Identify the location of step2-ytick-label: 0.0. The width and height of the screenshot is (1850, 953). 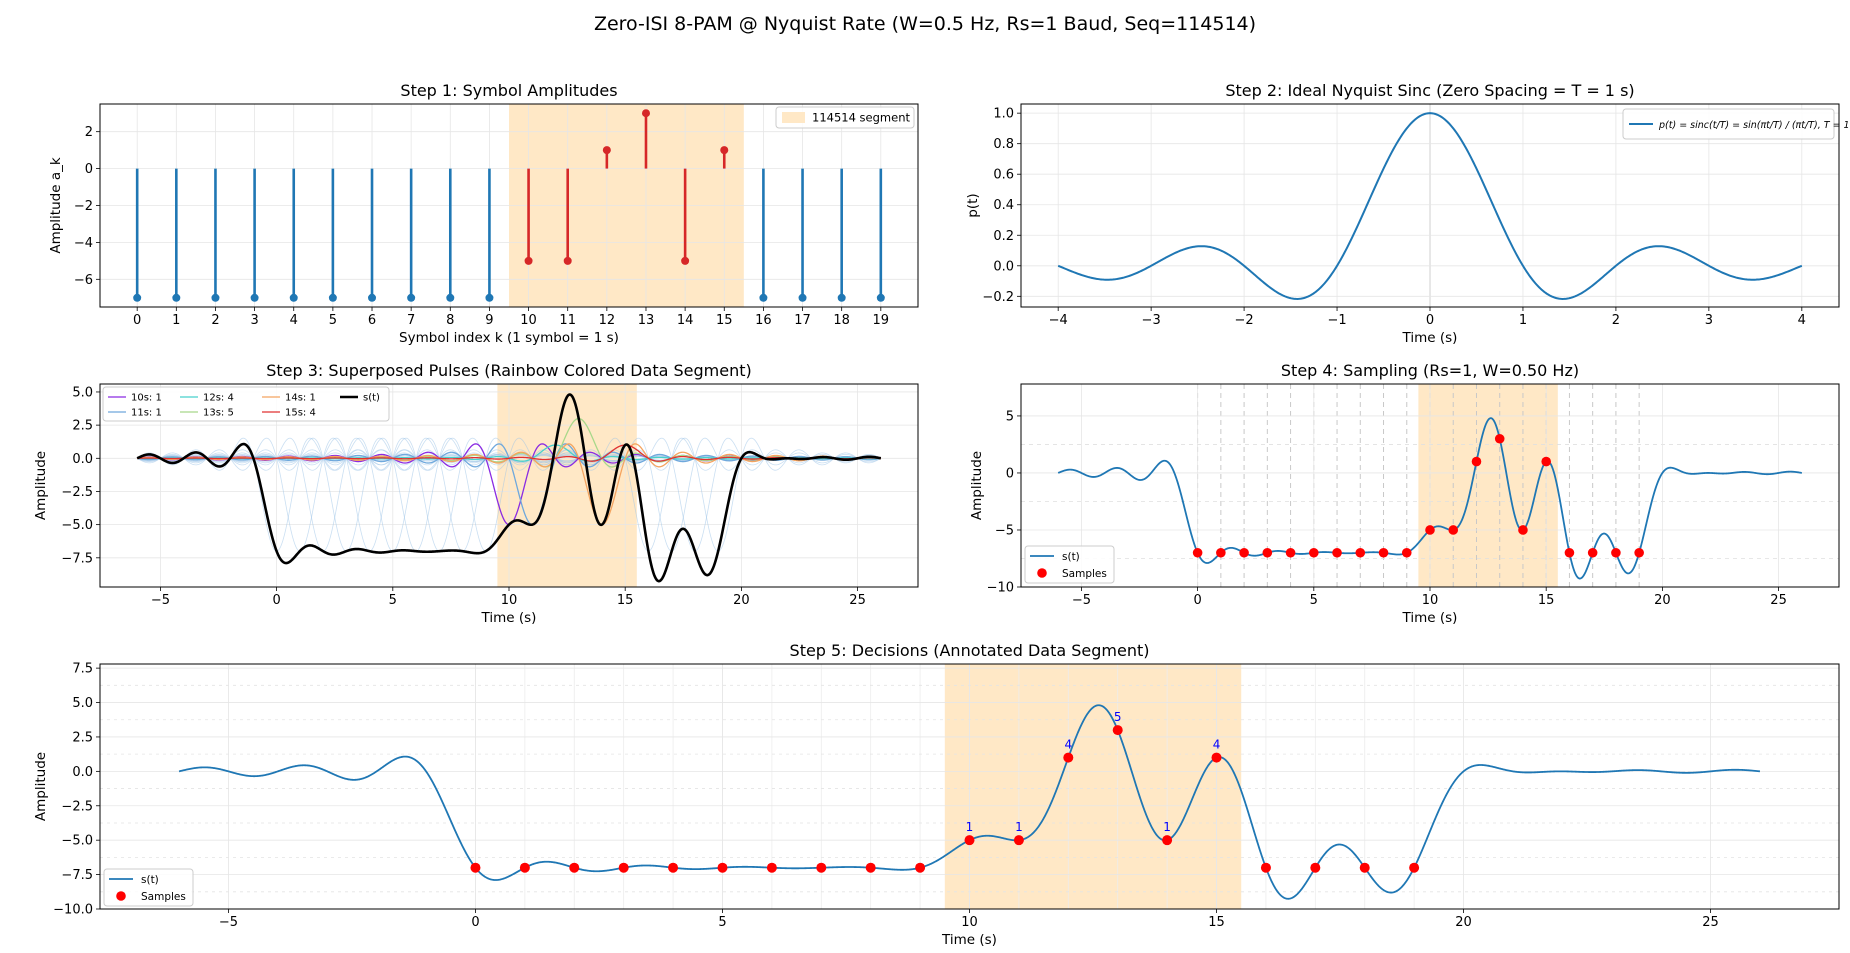
(1003, 266).